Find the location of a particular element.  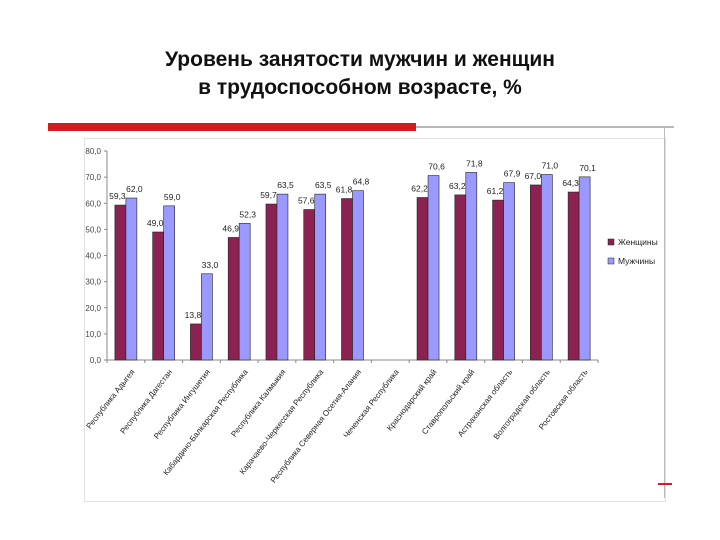

data-label-men: 52,3 is located at coordinates (247, 214).